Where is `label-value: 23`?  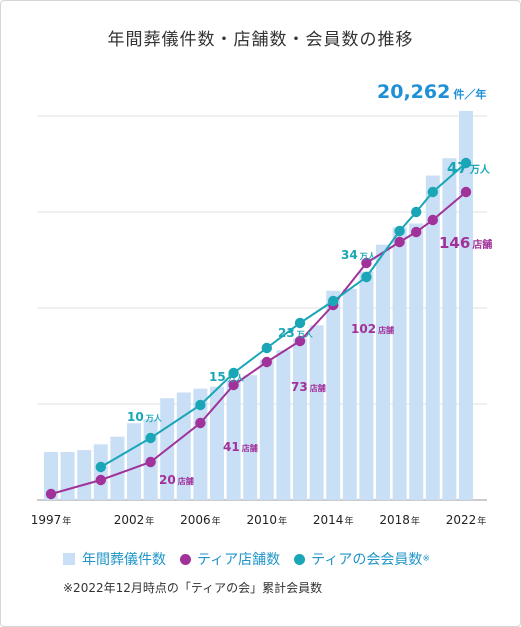 label-value: 23 is located at coordinates (286, 333).